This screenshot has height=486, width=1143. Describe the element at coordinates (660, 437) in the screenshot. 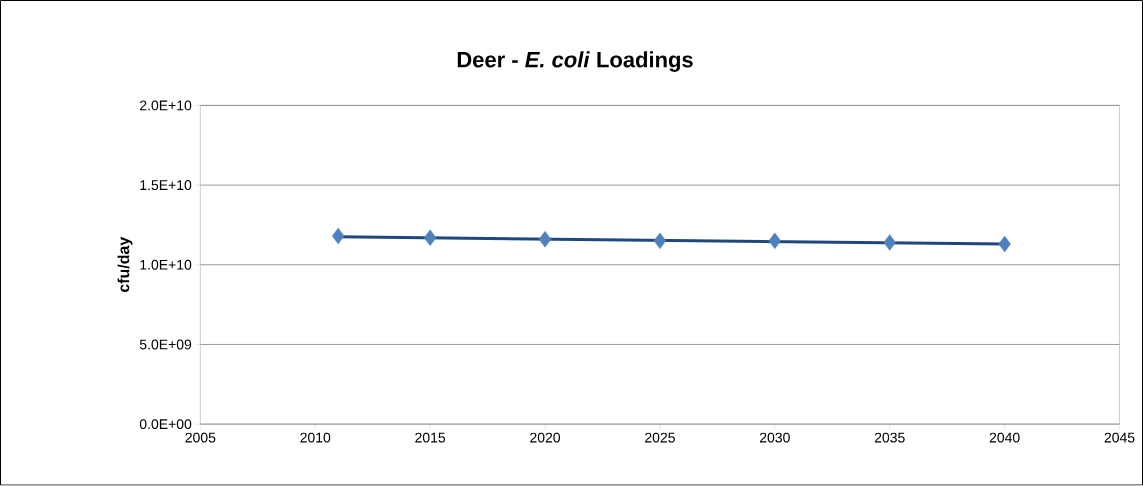

I see `x-tick-label: 2025` at that location.